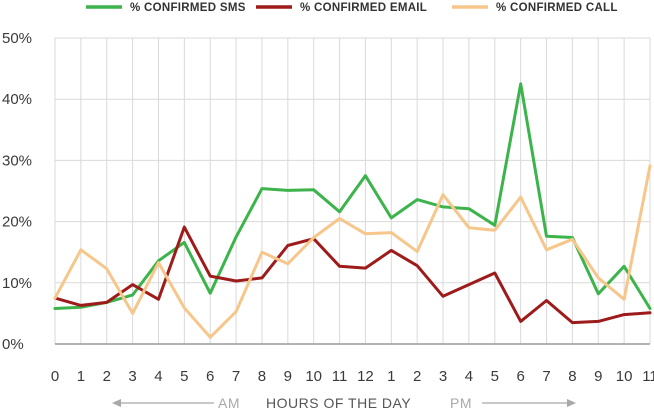 This screenshot has height=409, width=654. I want to click on legend-label: % CONFIRMED CALL, so click(557, 8).